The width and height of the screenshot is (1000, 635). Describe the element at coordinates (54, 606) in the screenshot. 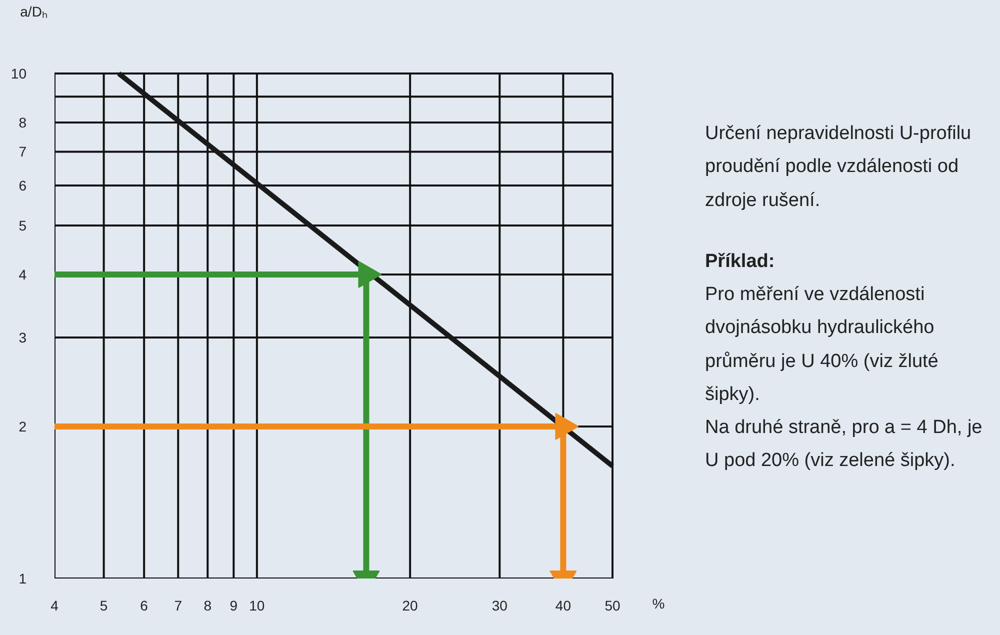

I see `x-tick-label: 4` at that location.